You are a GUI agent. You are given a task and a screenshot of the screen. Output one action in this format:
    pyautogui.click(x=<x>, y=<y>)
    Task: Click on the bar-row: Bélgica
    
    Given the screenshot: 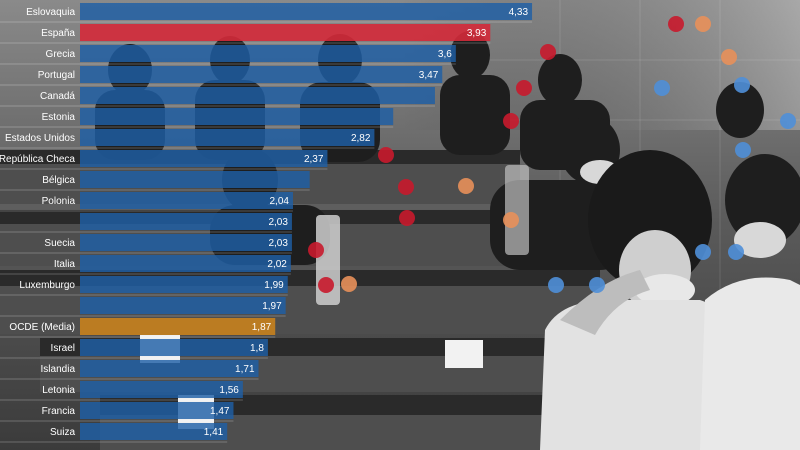 What is the action you would take?
    pyautogui.click(x=155, y=181)
    